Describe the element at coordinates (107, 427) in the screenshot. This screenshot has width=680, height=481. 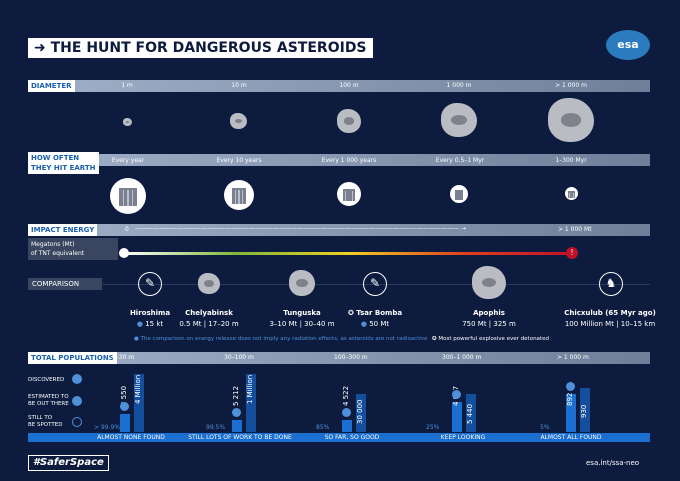
I see `unspotted-percent: > 99.9%` at that location.